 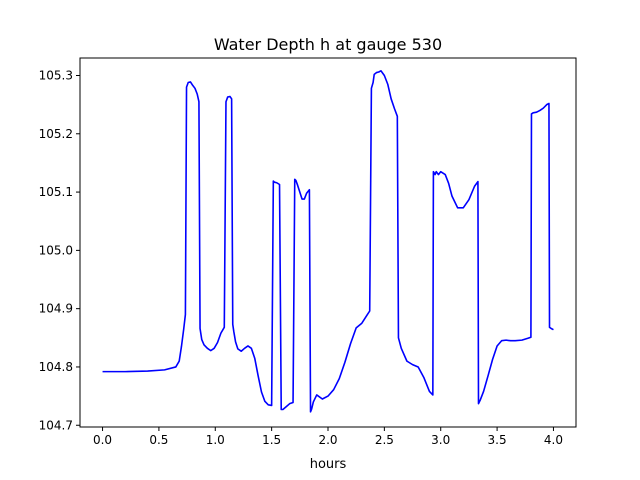 What do you see at coordinates (384, 440) in the screenshot?
I see `x-tick-label: 2.5` at bounding box center [384, 440].